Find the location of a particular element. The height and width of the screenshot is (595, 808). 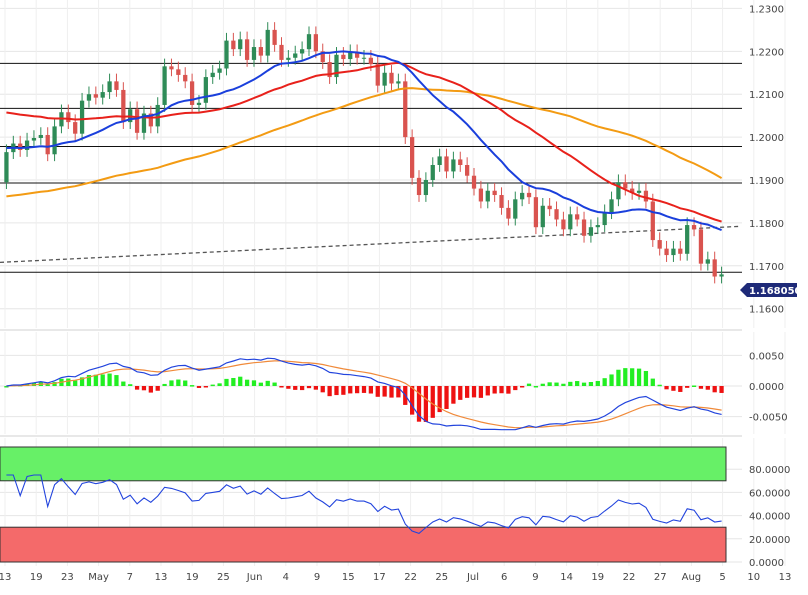

x-tick-label: 14 is located at coordinates (566, 577).